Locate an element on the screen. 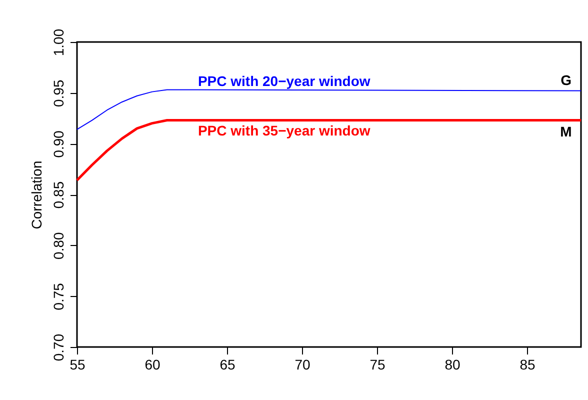 Image resolution: width=588 pixels, height=400 pixels. y-tick-label: 1.00 is located at coordinates (58, 42).